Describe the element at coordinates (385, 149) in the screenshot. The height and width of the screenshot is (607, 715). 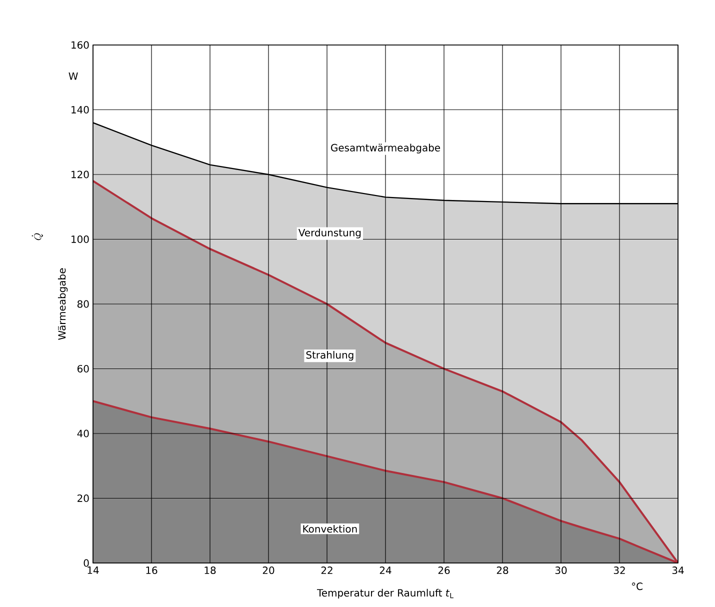
I see `annotation: Gesamtwärmeabgabe` at that location.